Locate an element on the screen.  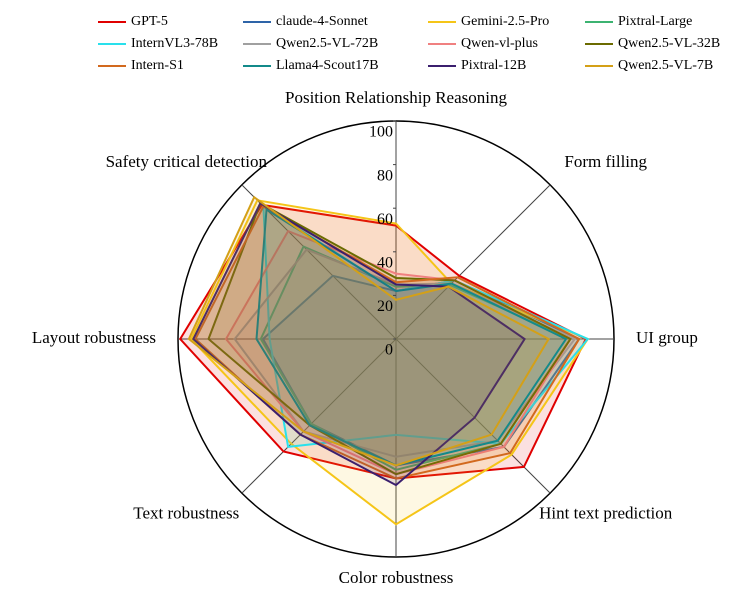
axis-label: Hint text prediction is located at coordinates (606, 513).